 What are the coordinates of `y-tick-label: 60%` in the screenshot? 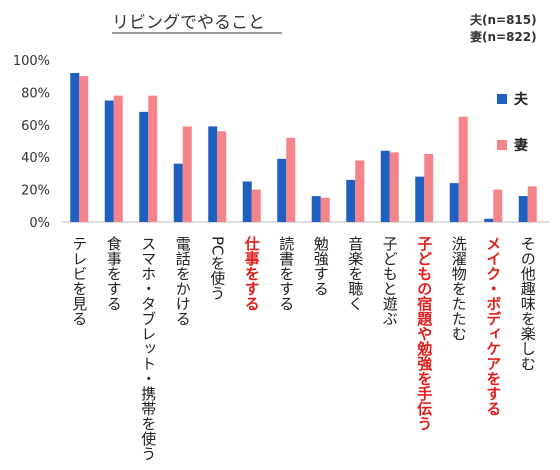 It's located at (35, 126).